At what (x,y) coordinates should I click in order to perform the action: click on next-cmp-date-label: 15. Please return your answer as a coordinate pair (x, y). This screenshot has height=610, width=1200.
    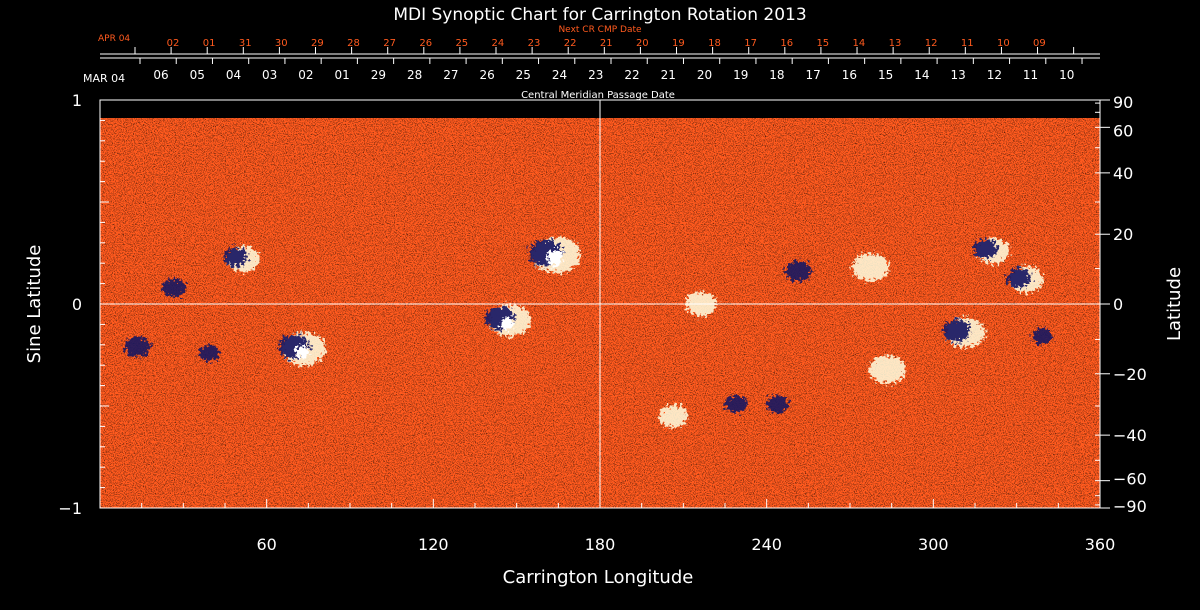
    Looking at the image, I should click on (822, 43).